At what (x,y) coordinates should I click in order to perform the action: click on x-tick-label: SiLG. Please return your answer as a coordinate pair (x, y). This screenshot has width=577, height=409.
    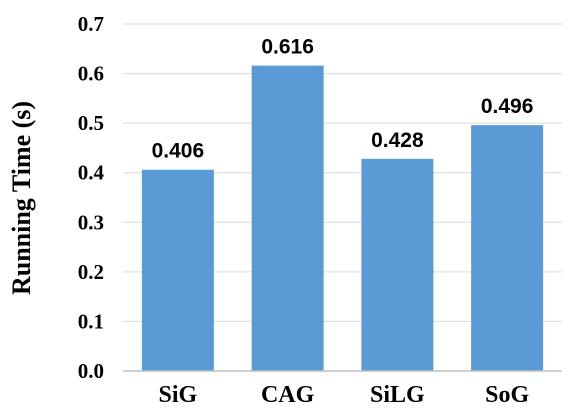
    Looking at the image, I should click on (397, 395).